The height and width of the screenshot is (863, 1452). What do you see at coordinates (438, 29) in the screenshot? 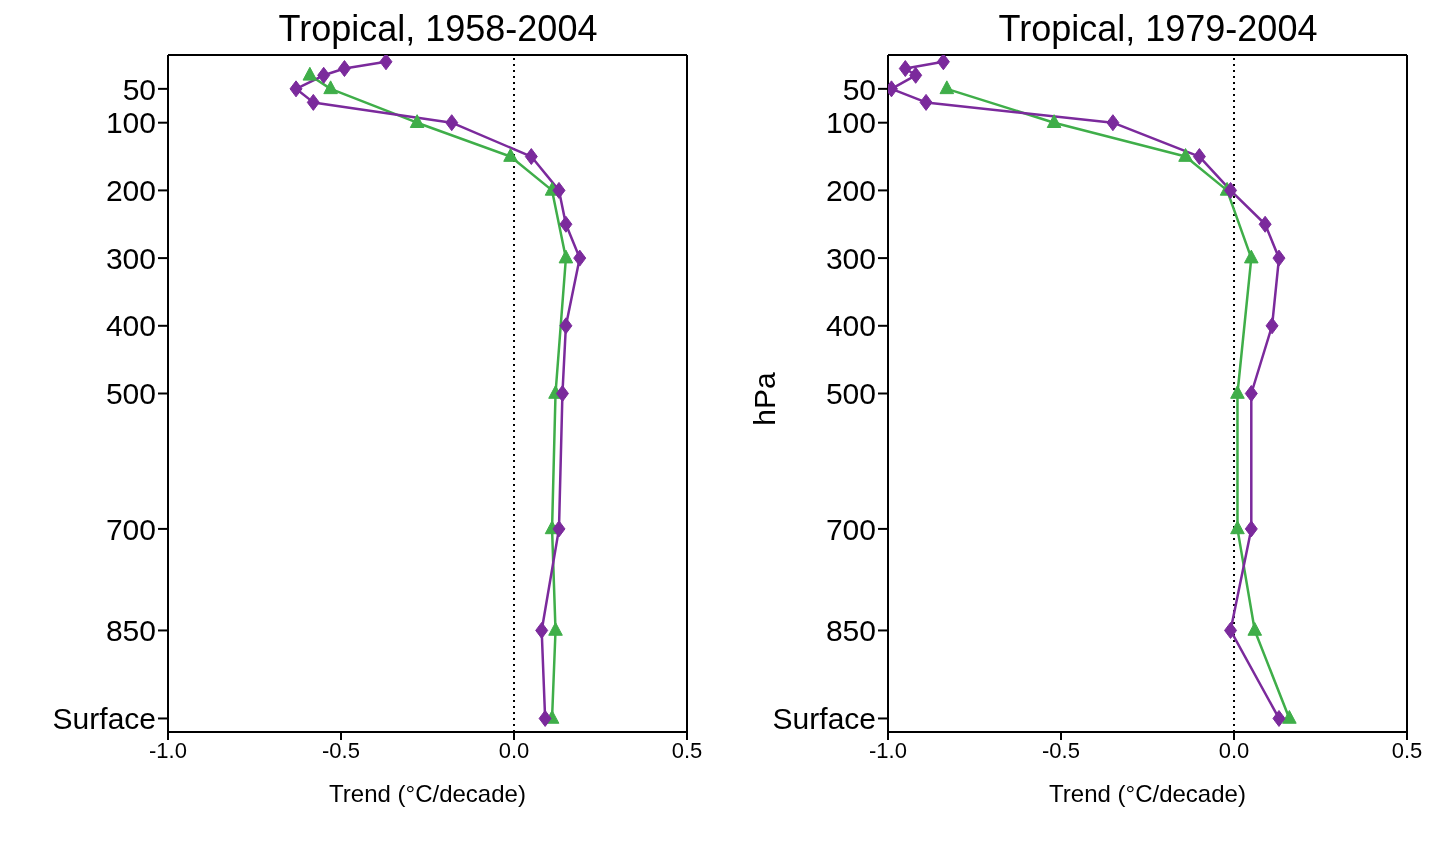
I see `chart-title: Tropical, 1958-2004` at bounding box center [438, 29].